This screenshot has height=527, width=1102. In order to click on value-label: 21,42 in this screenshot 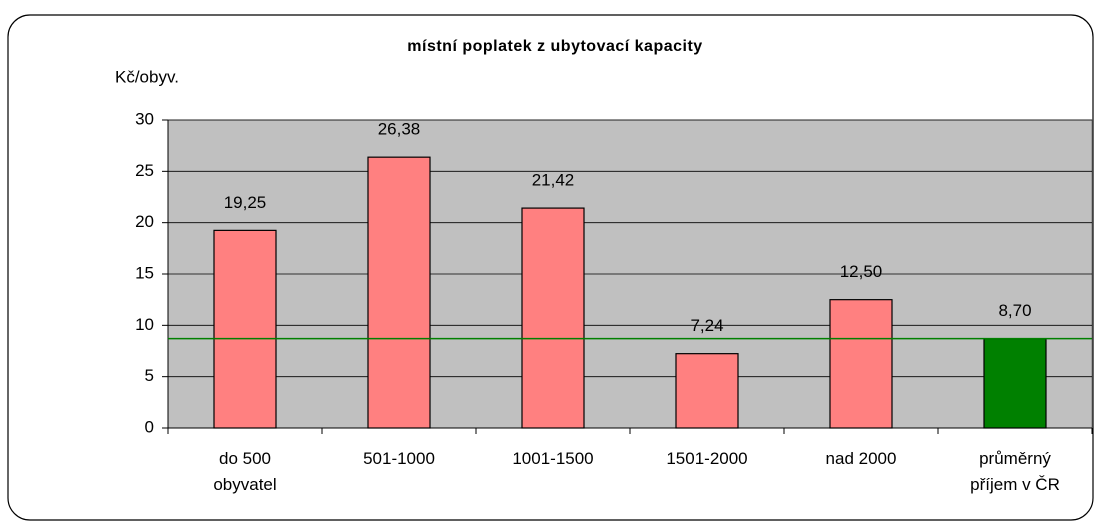, I will do `click(553, 180)`.